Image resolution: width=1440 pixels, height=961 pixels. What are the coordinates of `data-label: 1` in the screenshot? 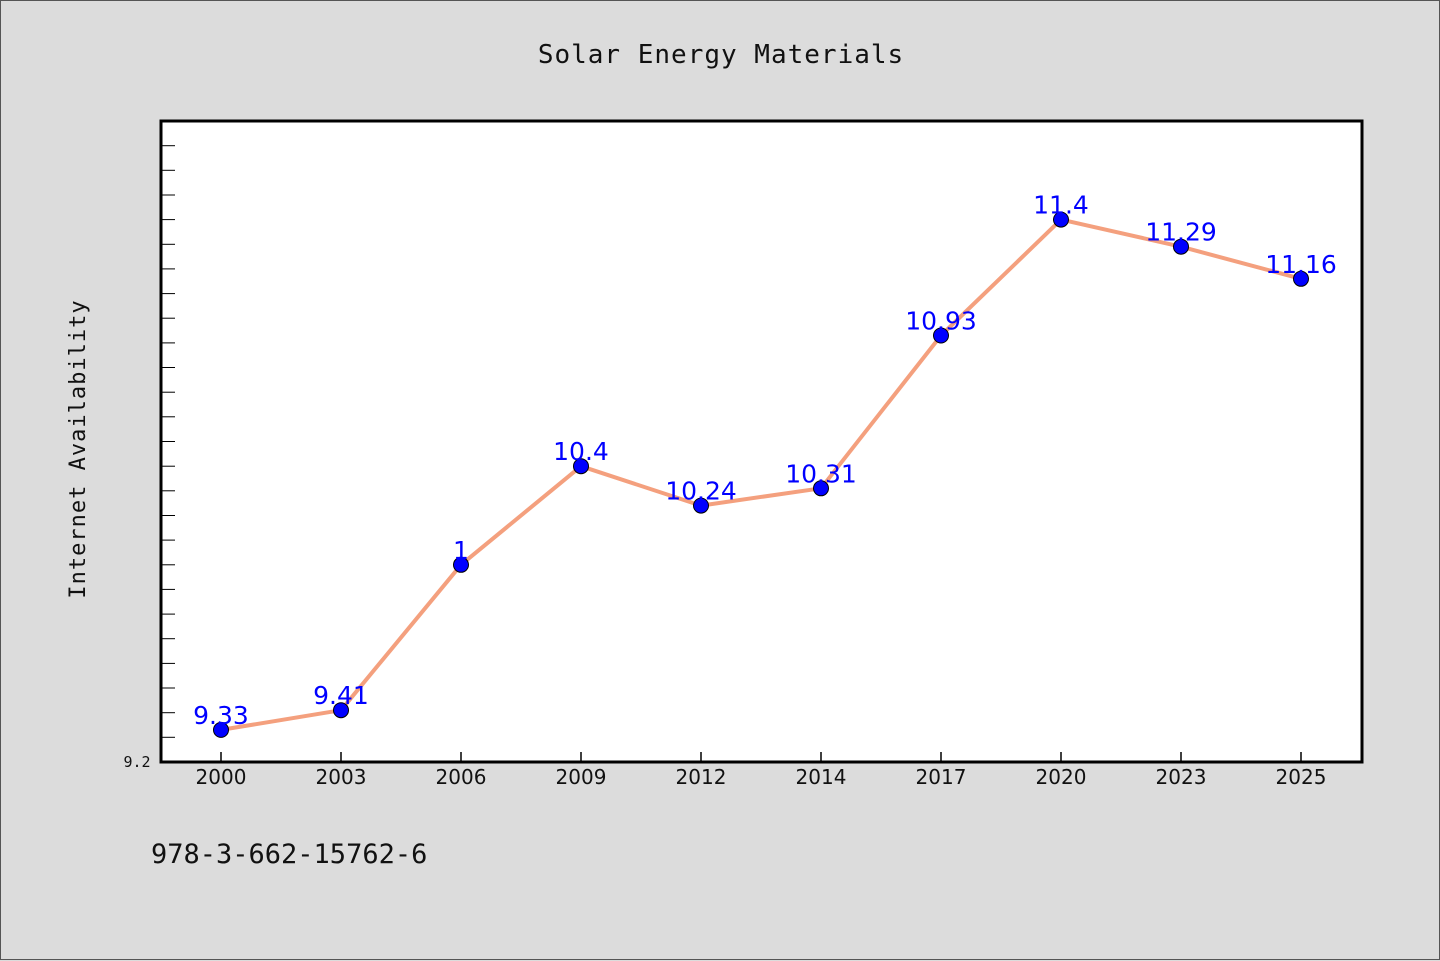 It's located at (461, 550).